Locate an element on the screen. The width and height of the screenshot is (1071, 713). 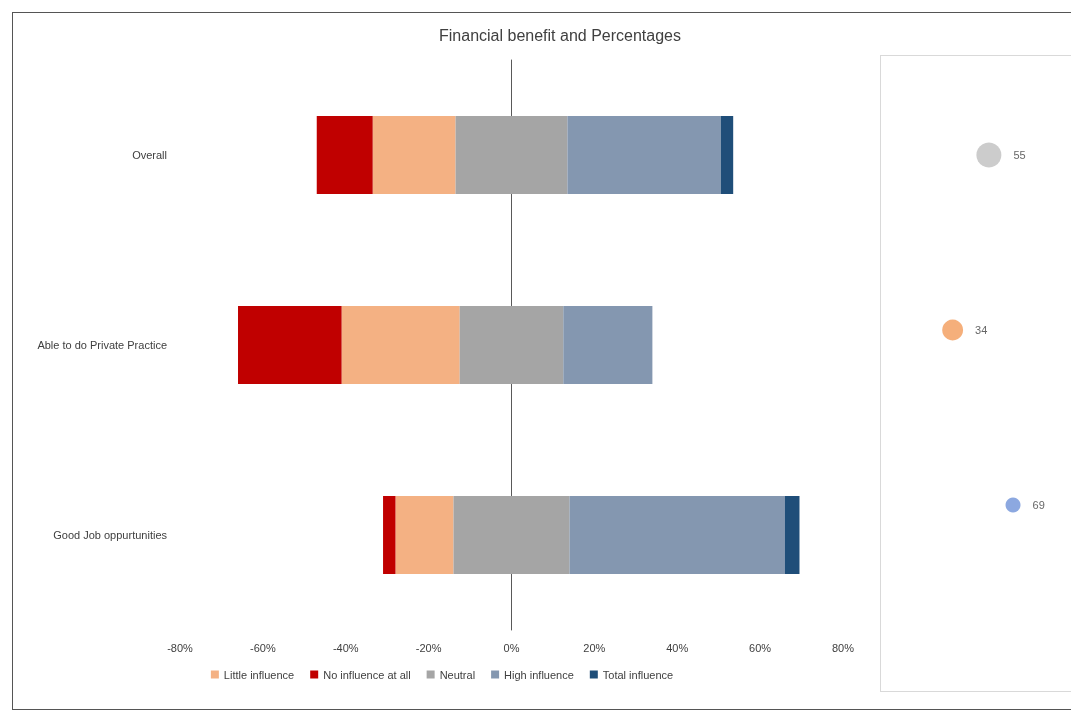
legend-label: Little influence is located at coordinates (259, 674).